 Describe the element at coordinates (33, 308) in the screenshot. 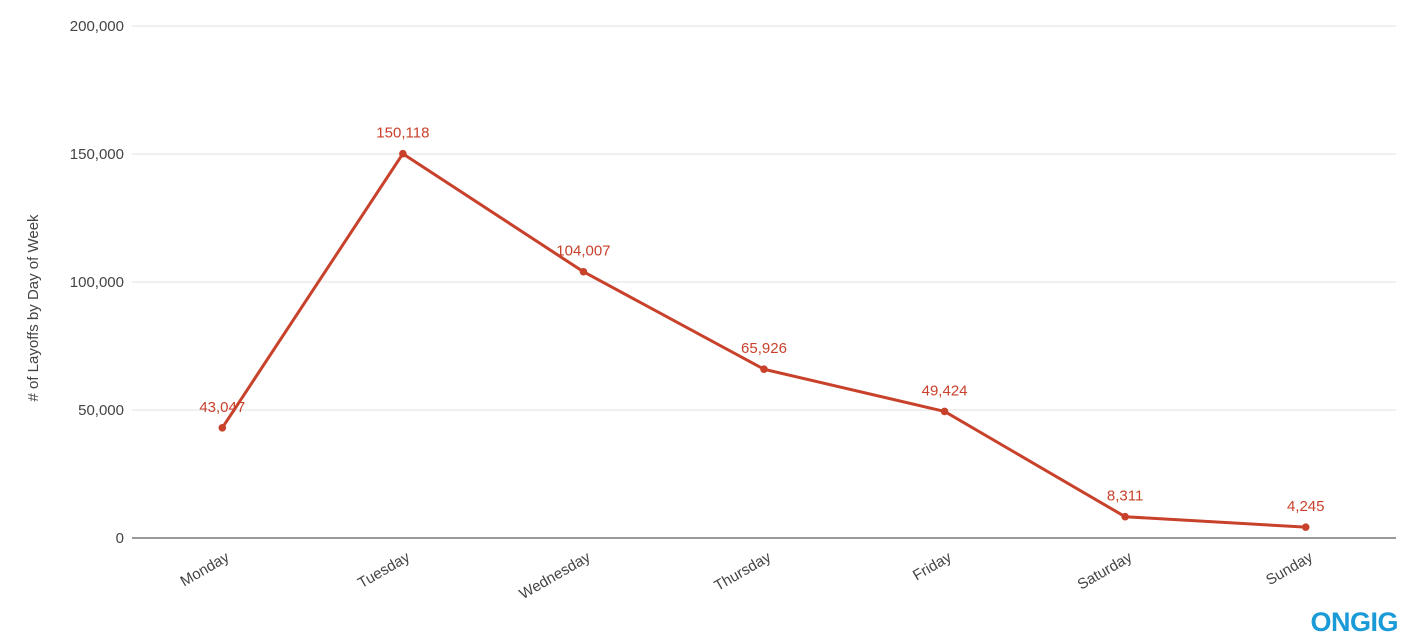

I see `y-axis-label: # of Layoffs by Day of Week` at that location.